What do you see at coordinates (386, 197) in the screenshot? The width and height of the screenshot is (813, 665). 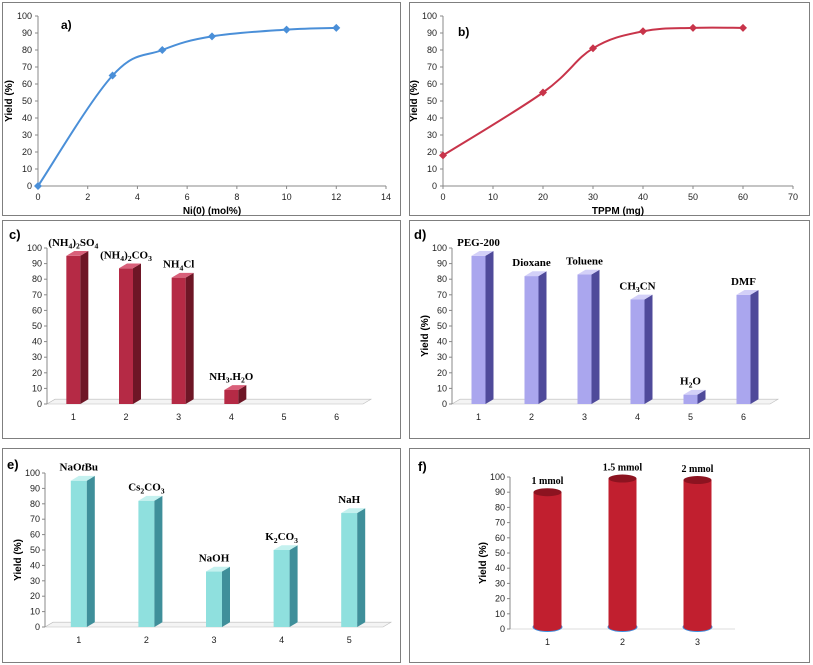 I see `x-tick-label-a: 14` at bounding box center [386, 197].